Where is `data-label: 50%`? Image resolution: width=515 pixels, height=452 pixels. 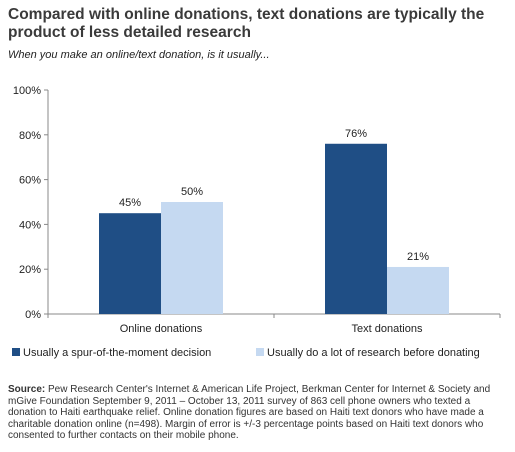
data-label: 50% is located at coordinates (192, 192).